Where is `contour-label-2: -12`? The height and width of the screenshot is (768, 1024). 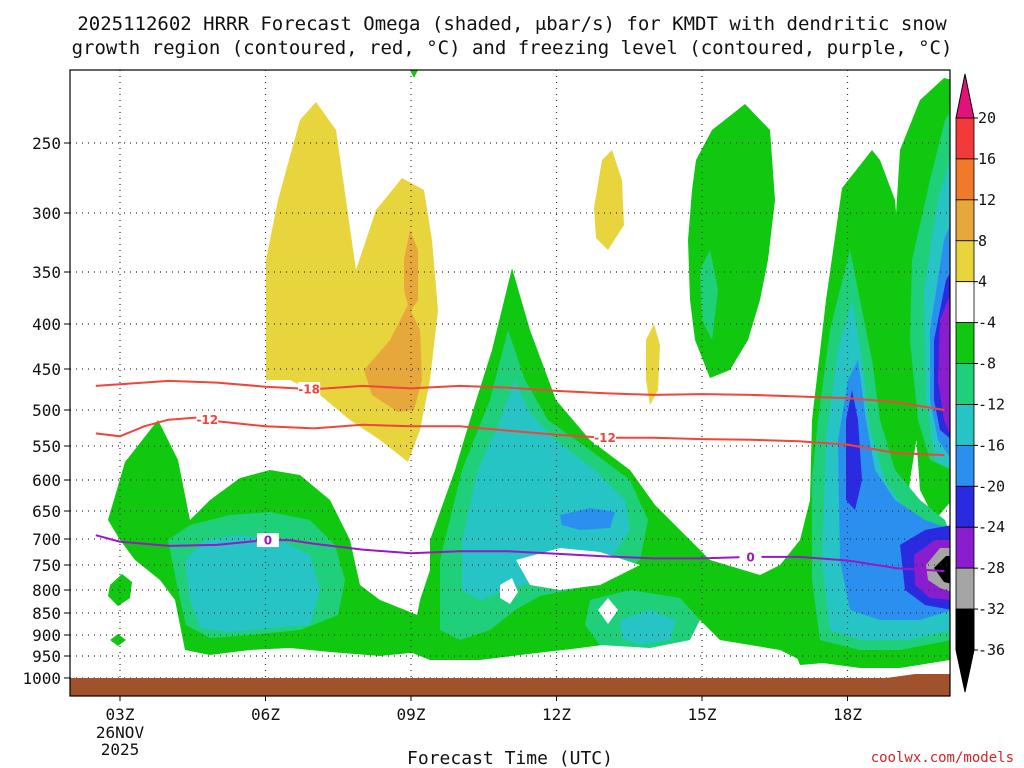
contour-label-2: -12 is located at coordinates (605, 438).